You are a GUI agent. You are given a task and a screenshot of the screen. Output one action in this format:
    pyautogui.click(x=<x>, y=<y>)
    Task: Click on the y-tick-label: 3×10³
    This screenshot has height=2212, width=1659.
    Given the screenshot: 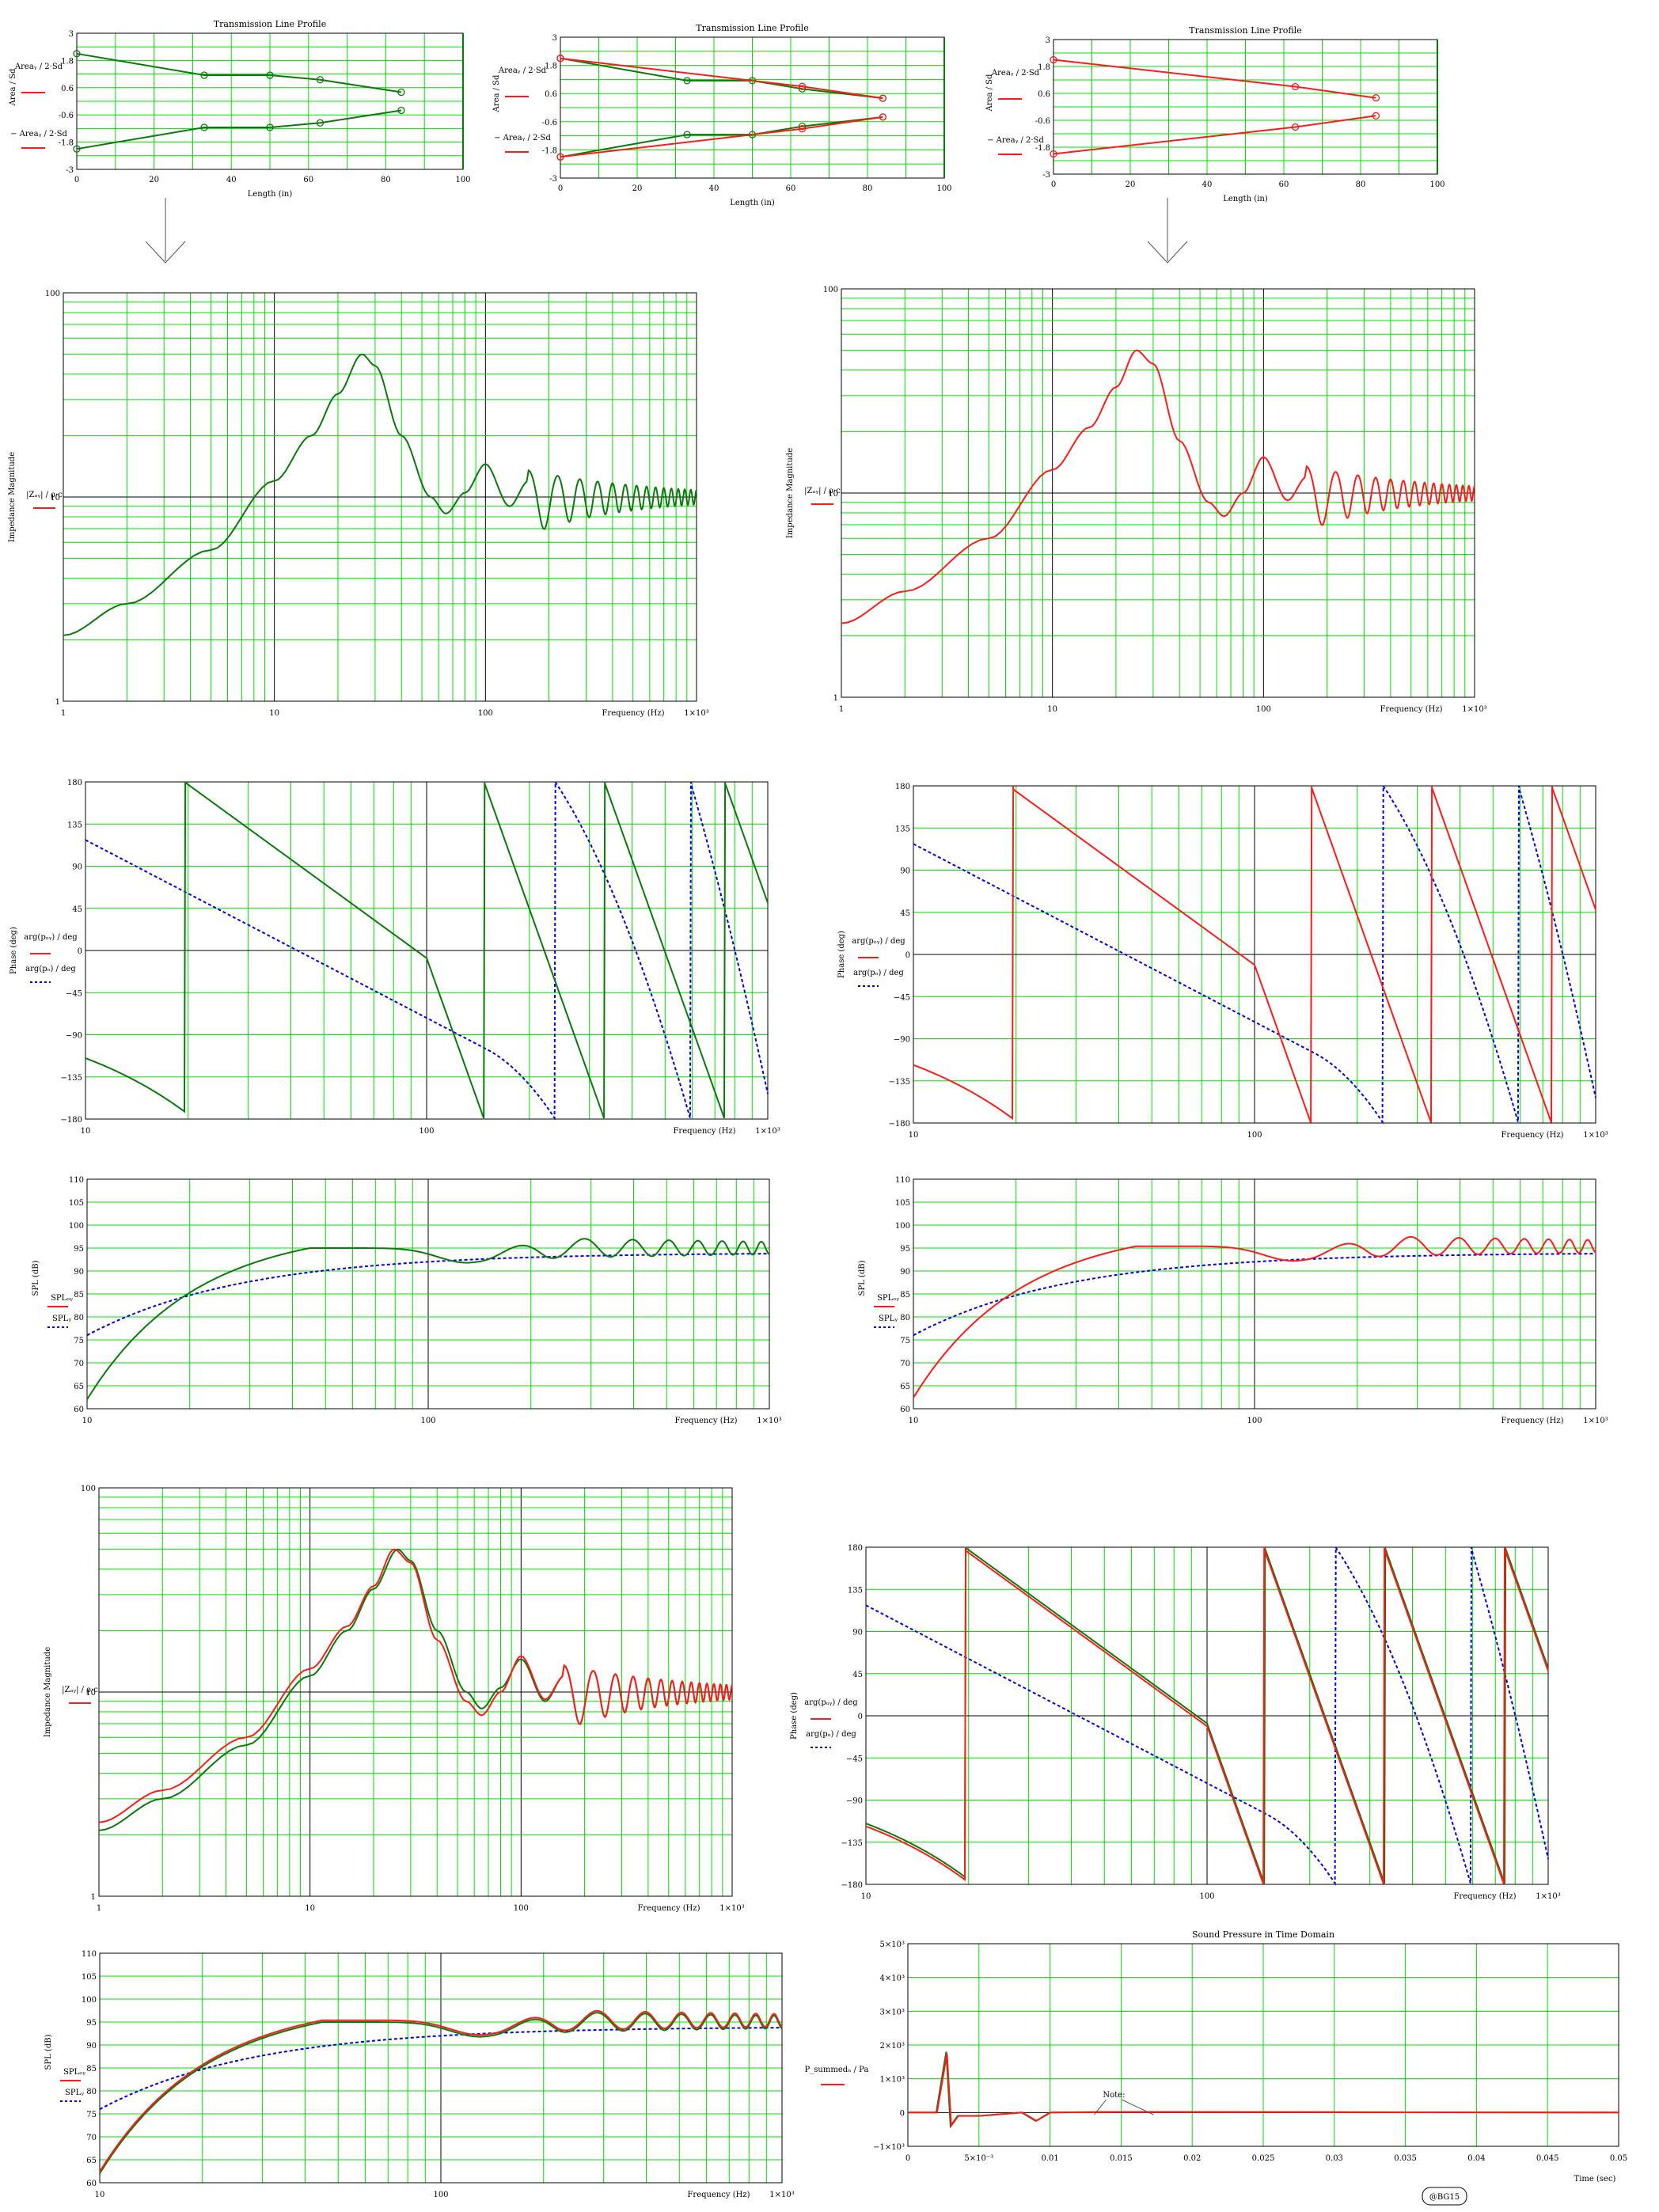 What is the action you would take?
    pyautogui.click(x=893, y=2012)
    